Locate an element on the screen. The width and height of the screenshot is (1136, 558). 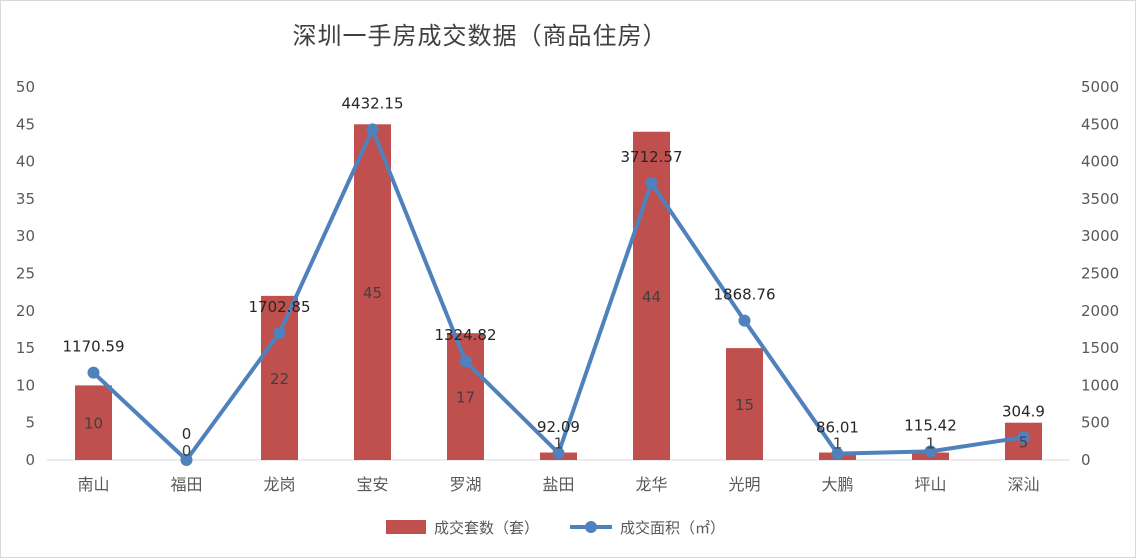
y-left-tick-label: 0 is located at coordinates (30, 460).